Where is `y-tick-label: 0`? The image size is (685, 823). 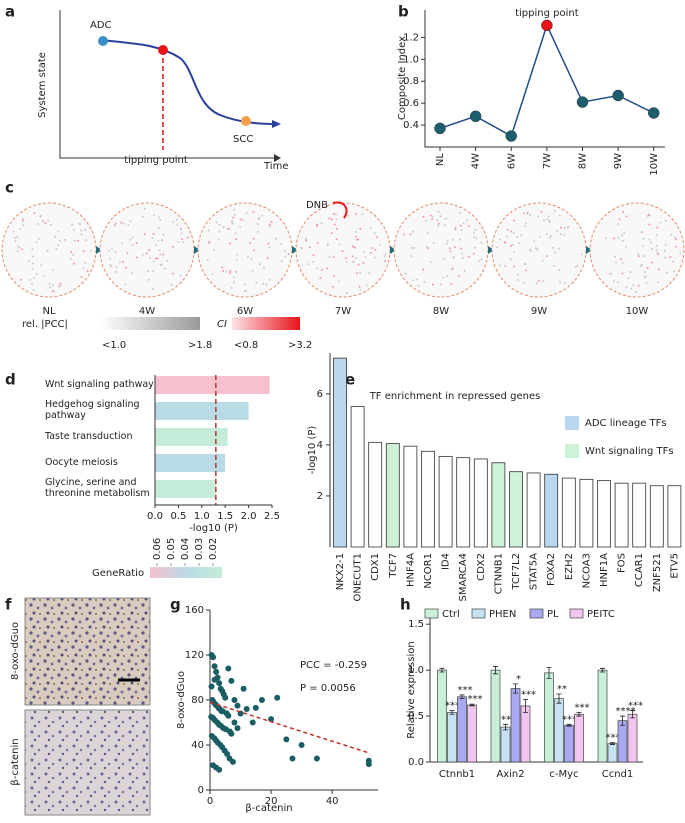
y-tick-label: 0 is located at coordinates (201, 790).